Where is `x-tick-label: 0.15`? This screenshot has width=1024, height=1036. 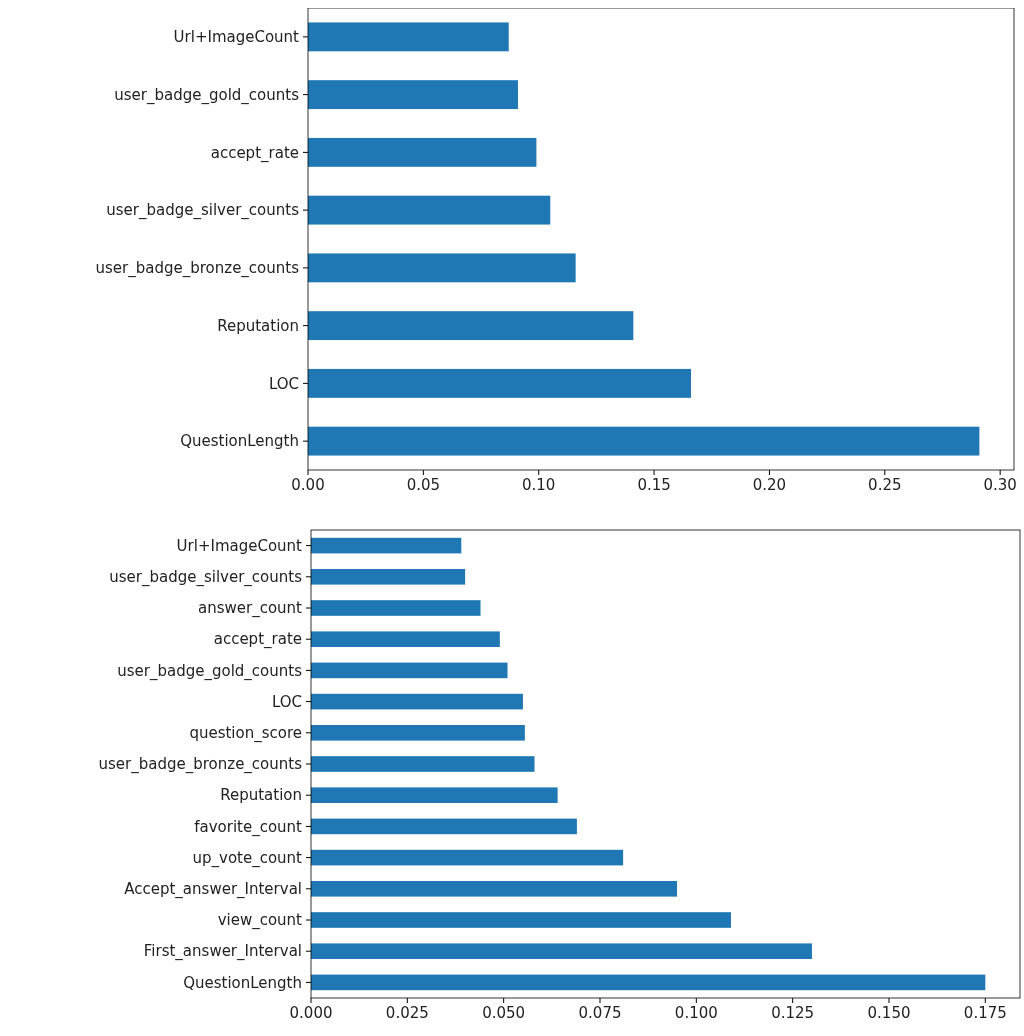
x-tick-label: 0.15 is located at coordinates (654, 485).